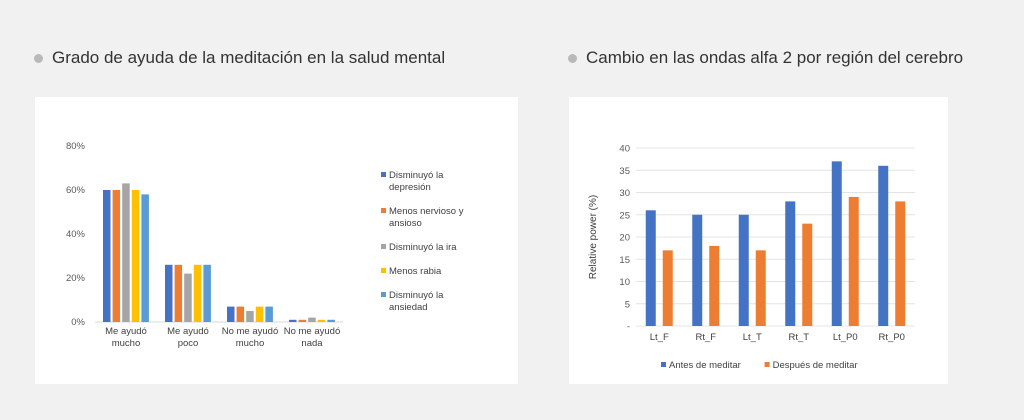 The width and height of the screenshot is (1024, 420). Describe the element at coordinates (76, 190) in the screenshot. I see `y-tick-label: 60%` at that location.